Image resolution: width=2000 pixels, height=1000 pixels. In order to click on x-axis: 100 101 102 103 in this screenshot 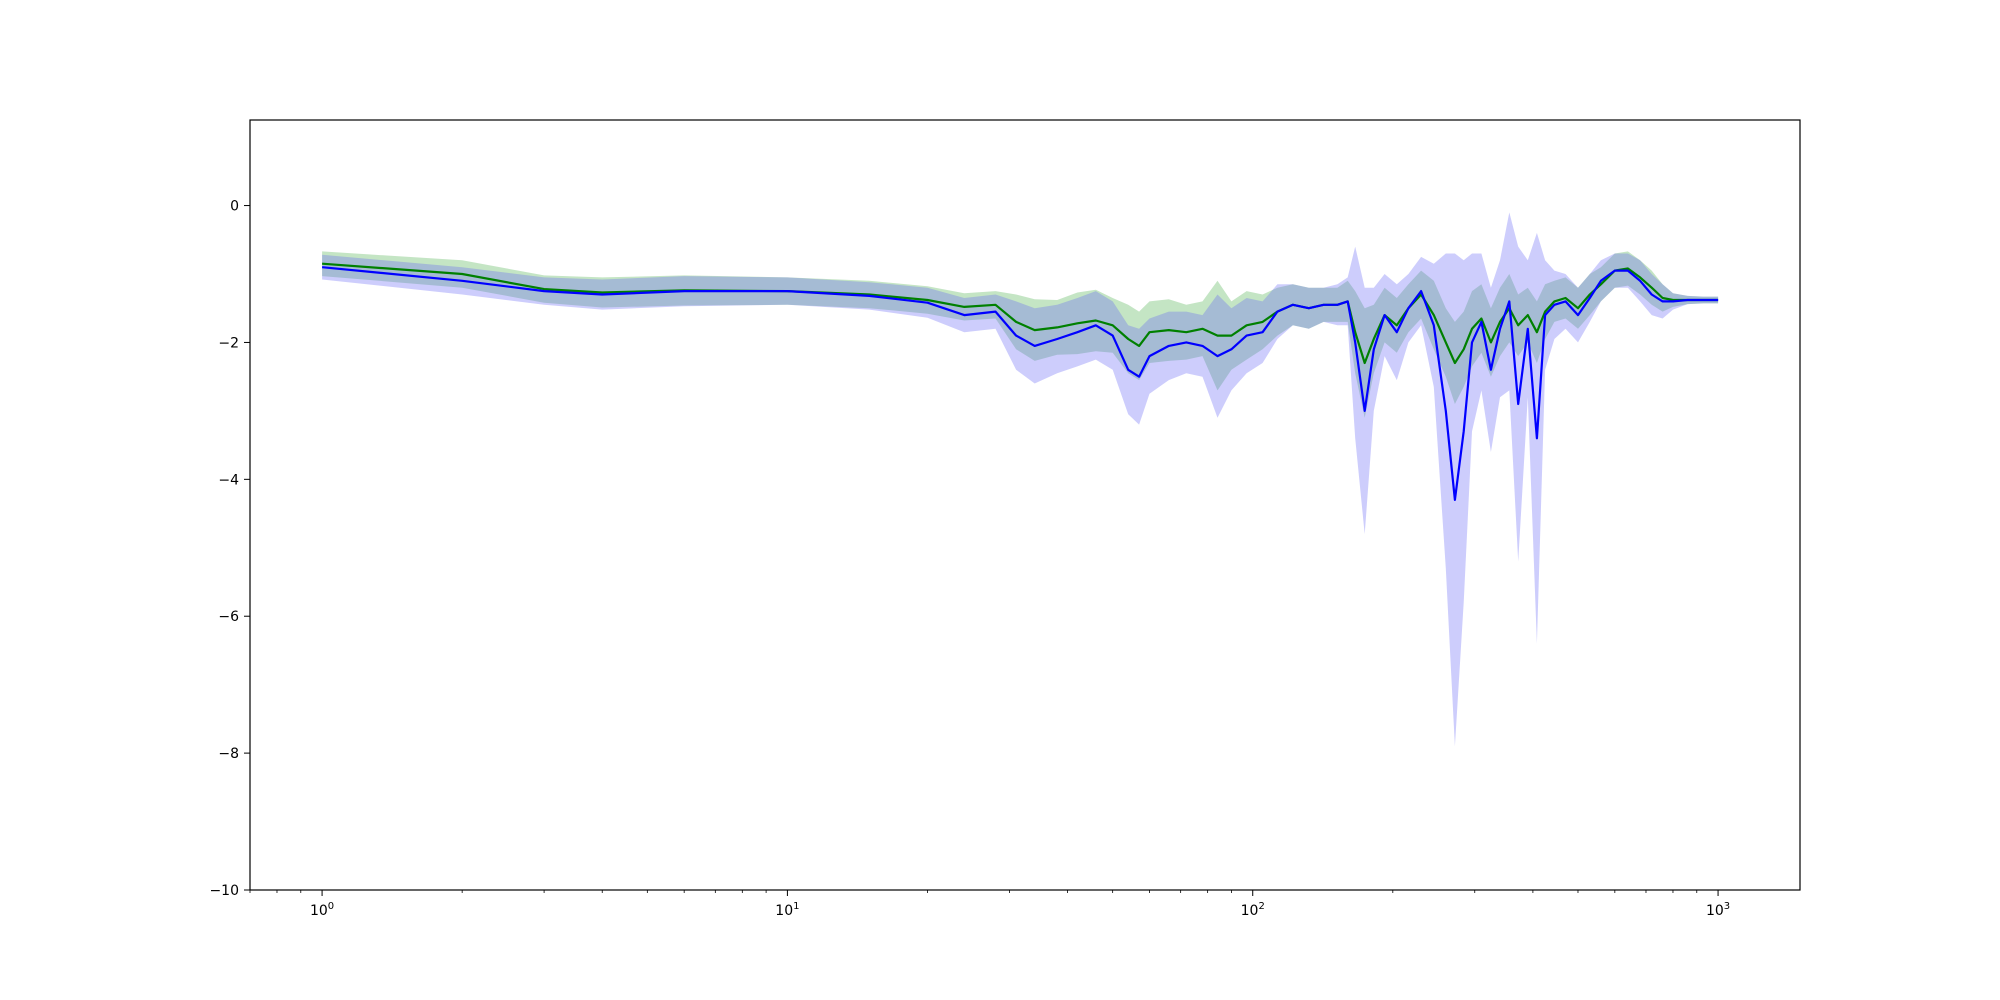, I will do `click(989, 904)`.